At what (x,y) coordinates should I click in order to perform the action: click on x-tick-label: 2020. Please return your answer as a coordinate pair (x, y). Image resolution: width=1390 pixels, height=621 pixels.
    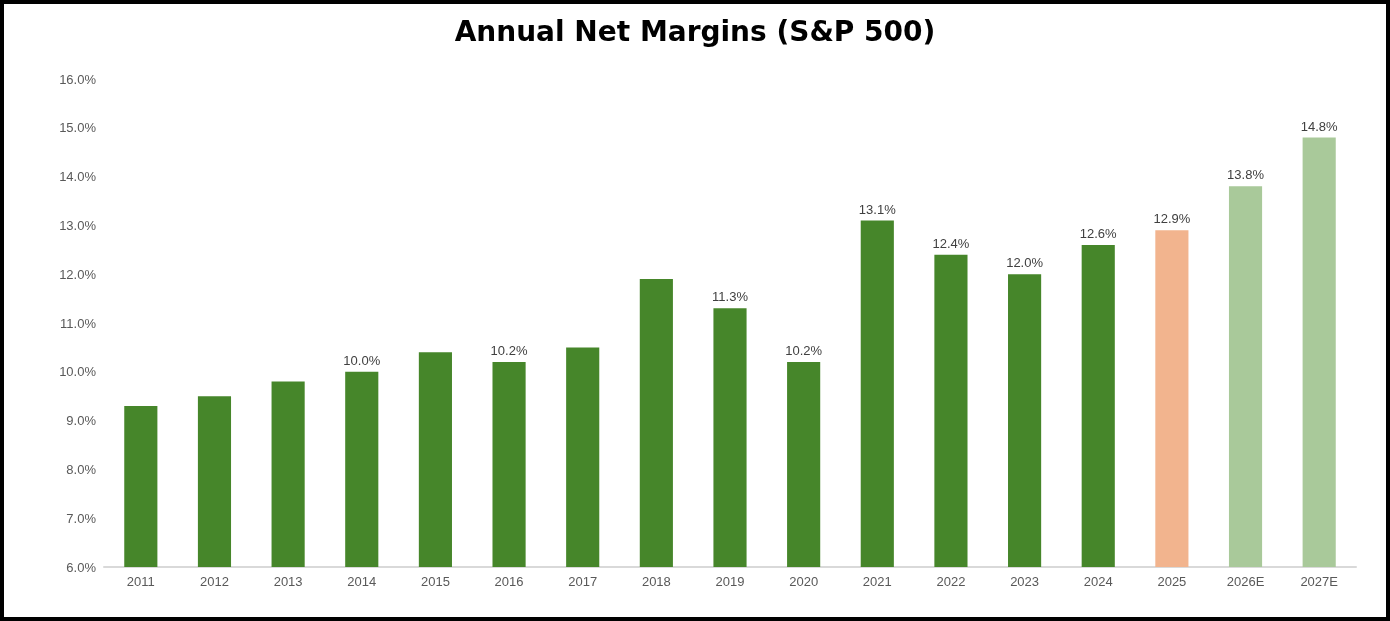
    Looking at the image, I should click on (804, 581).